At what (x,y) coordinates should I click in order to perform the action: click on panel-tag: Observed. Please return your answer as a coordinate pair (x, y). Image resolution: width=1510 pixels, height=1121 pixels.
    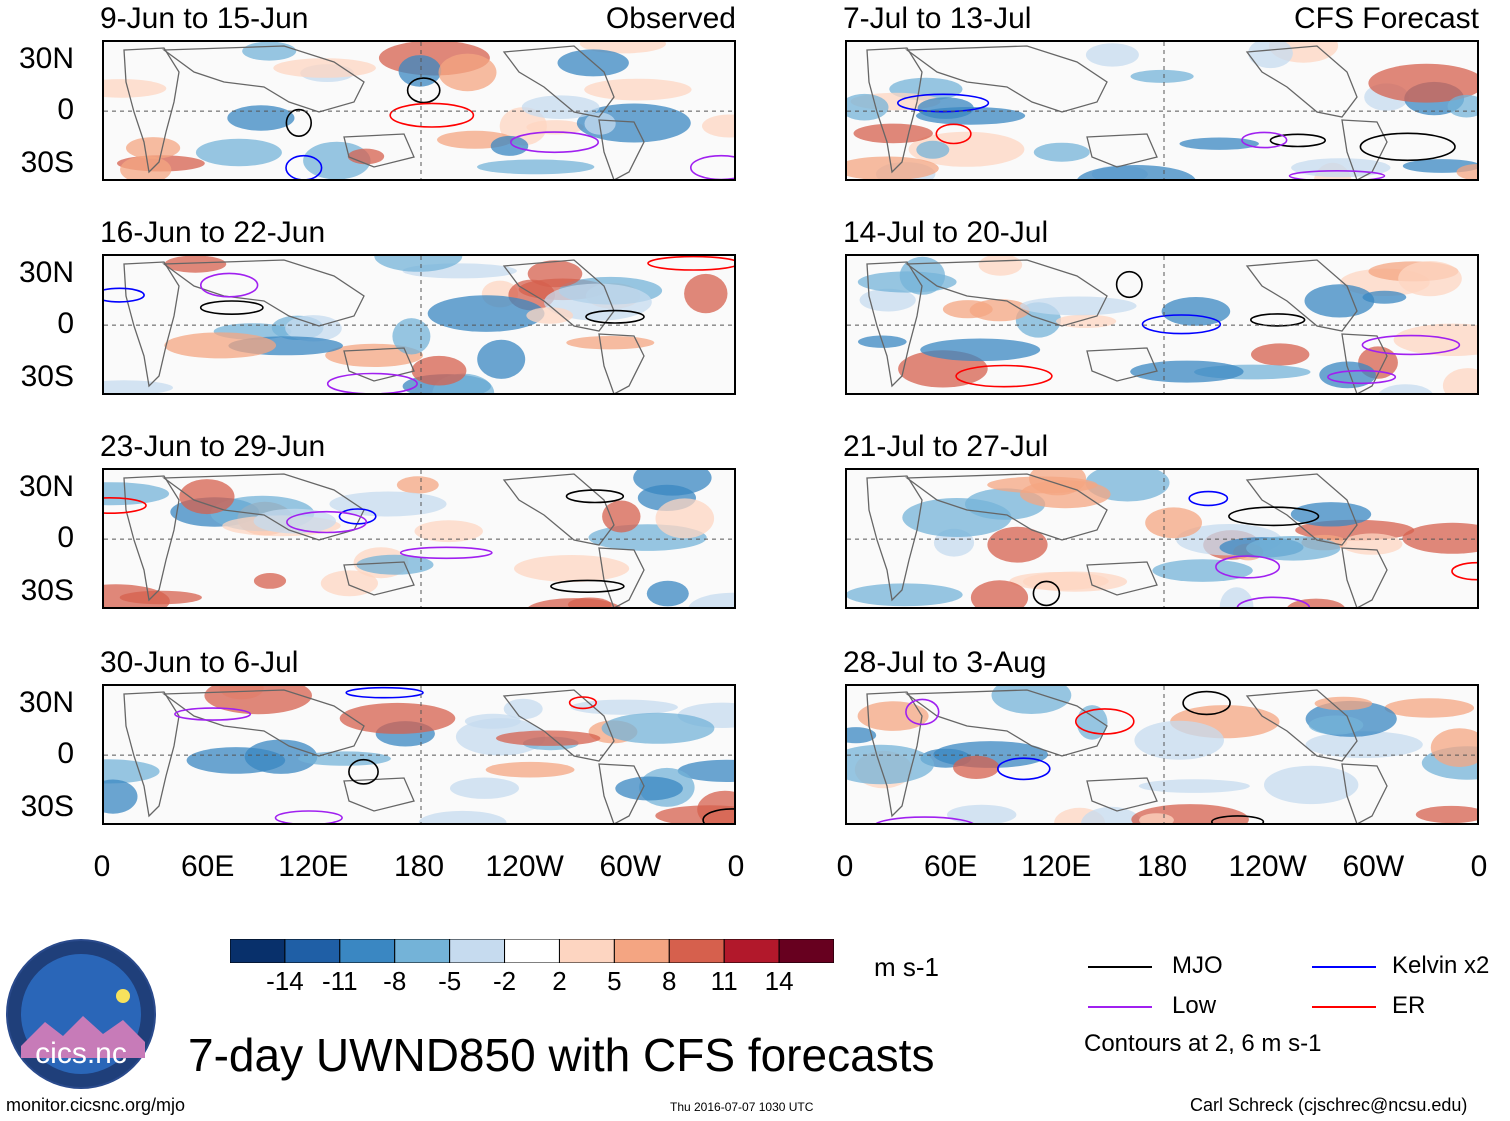
    Looking at the image, I should click on (670, 18).